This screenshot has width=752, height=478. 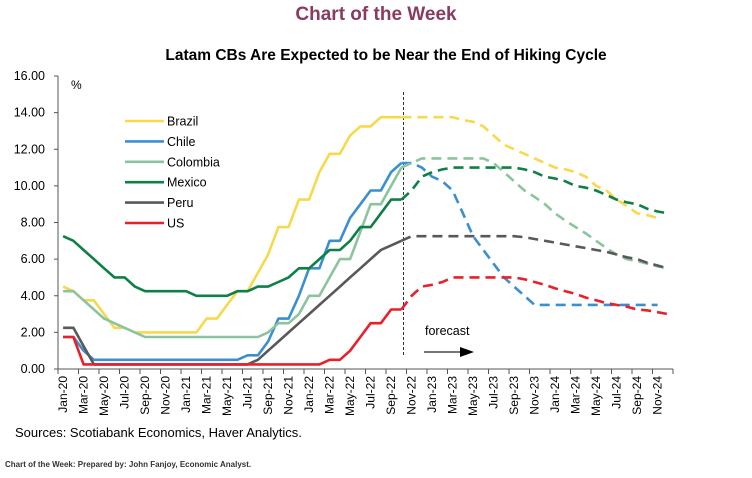 What do you see at coordinates (268, 395) in the screenshot?
I see `x-tick-label: Sep-21` at bounding box center [268, 395].